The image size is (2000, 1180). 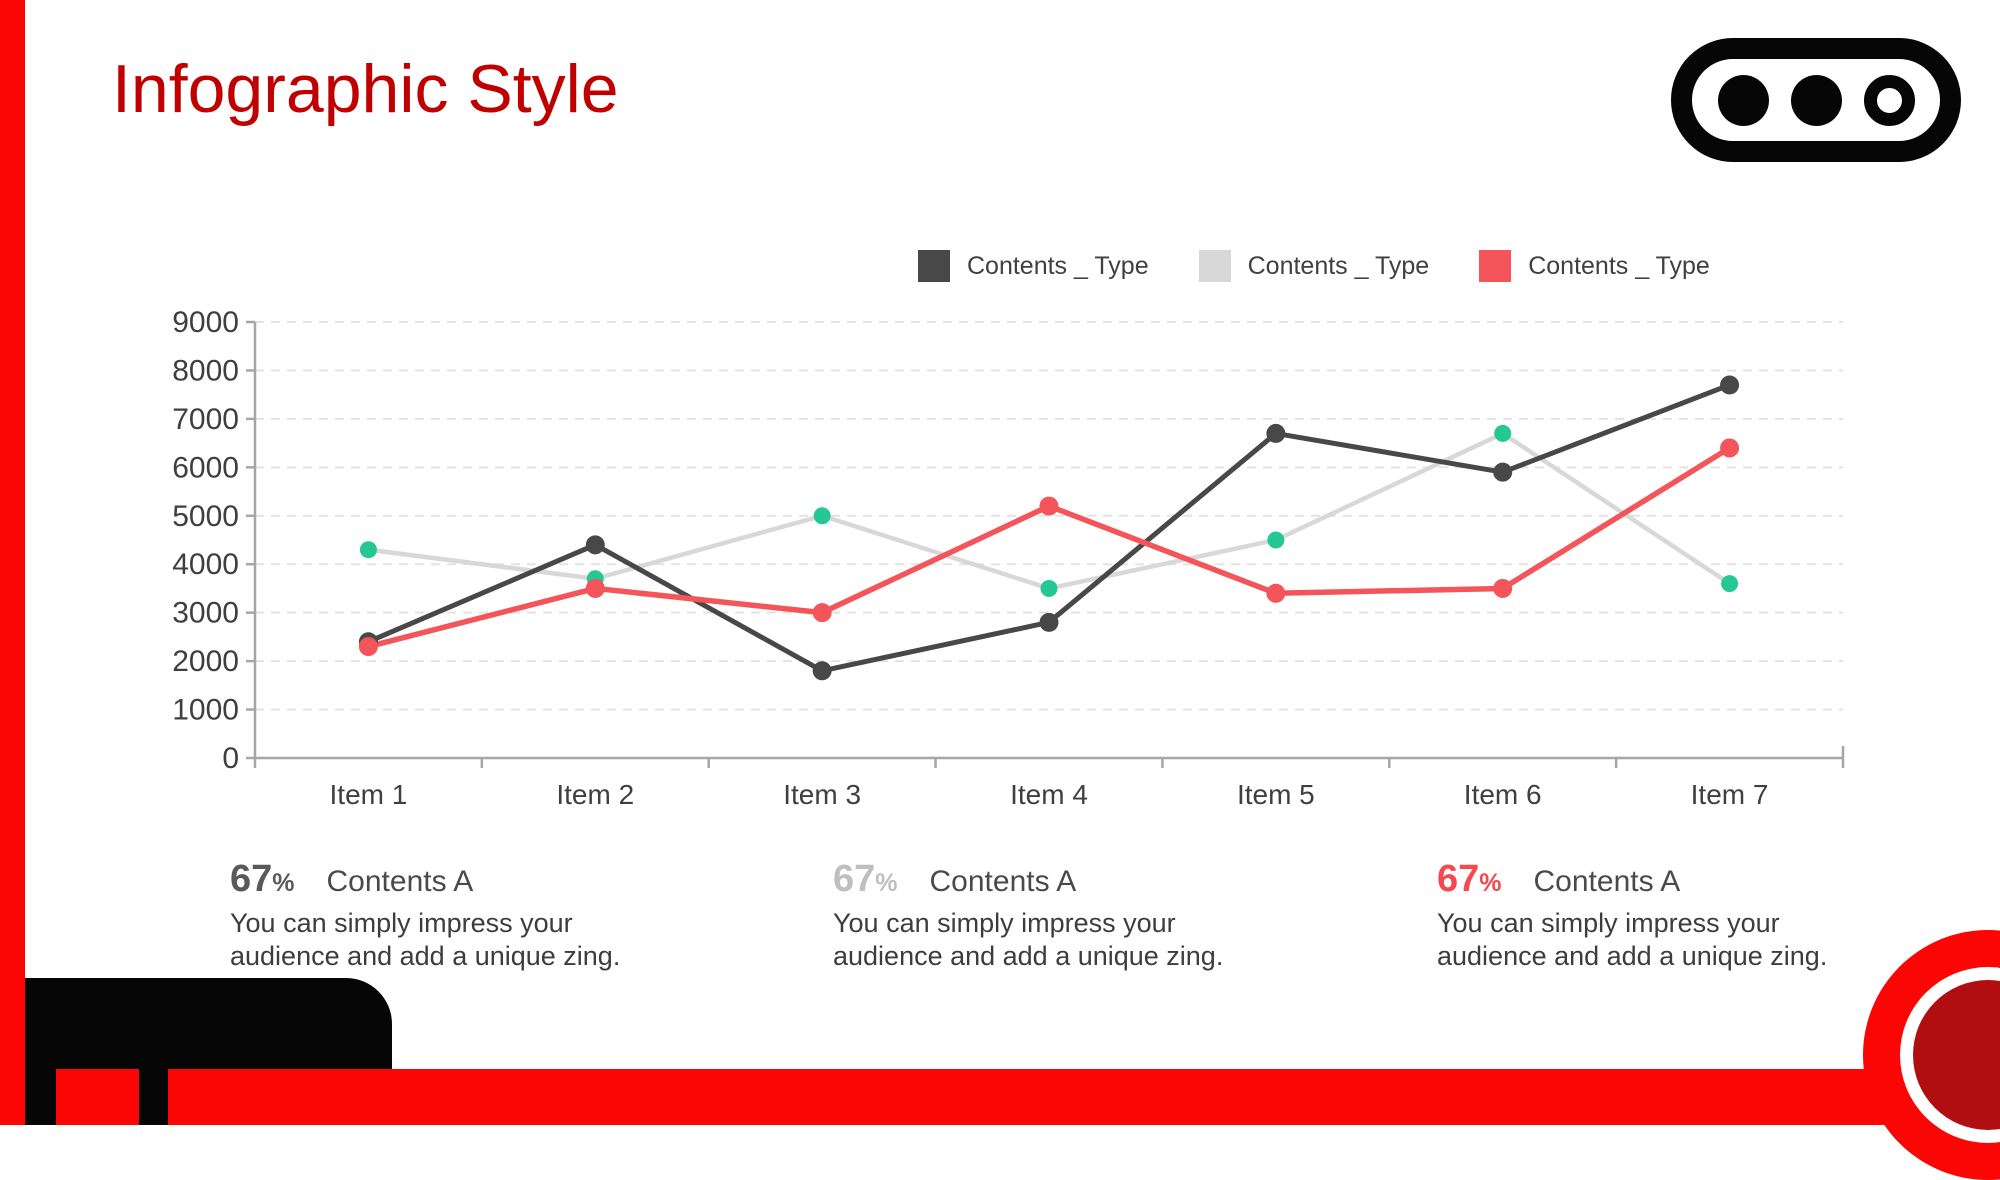 What do you see at coordinates (205, 516) in the screenshot?
I see `y-tick-label: 5000` at bounding box center [205, 516].